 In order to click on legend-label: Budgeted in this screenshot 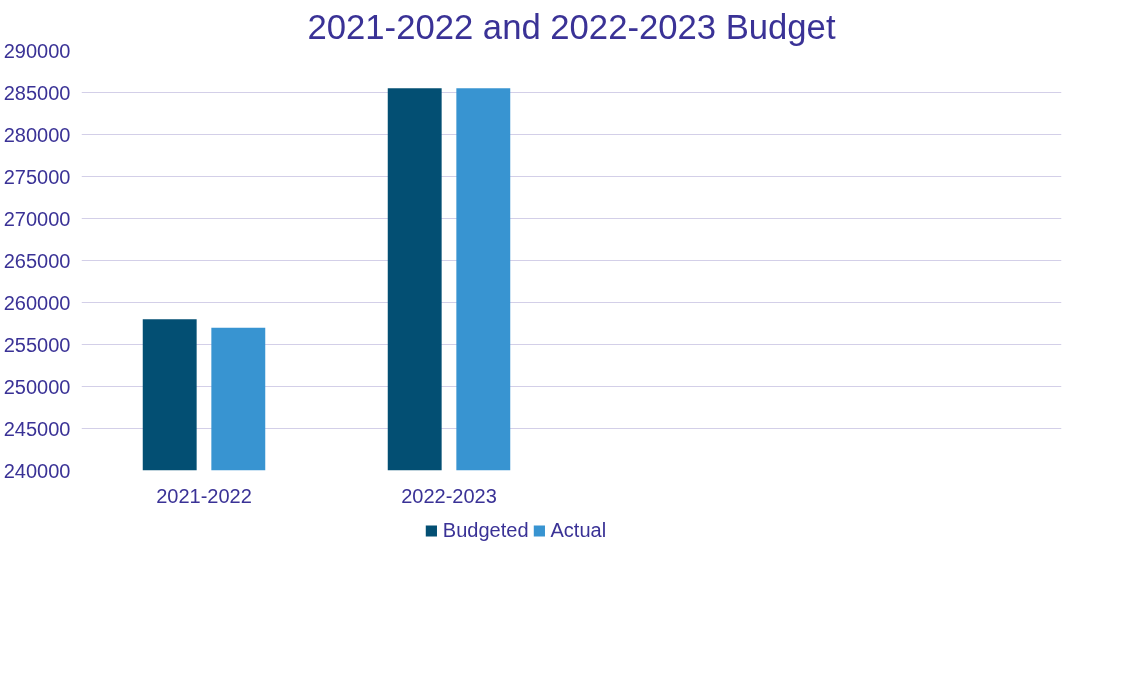, I will do `click(485, 530)`.